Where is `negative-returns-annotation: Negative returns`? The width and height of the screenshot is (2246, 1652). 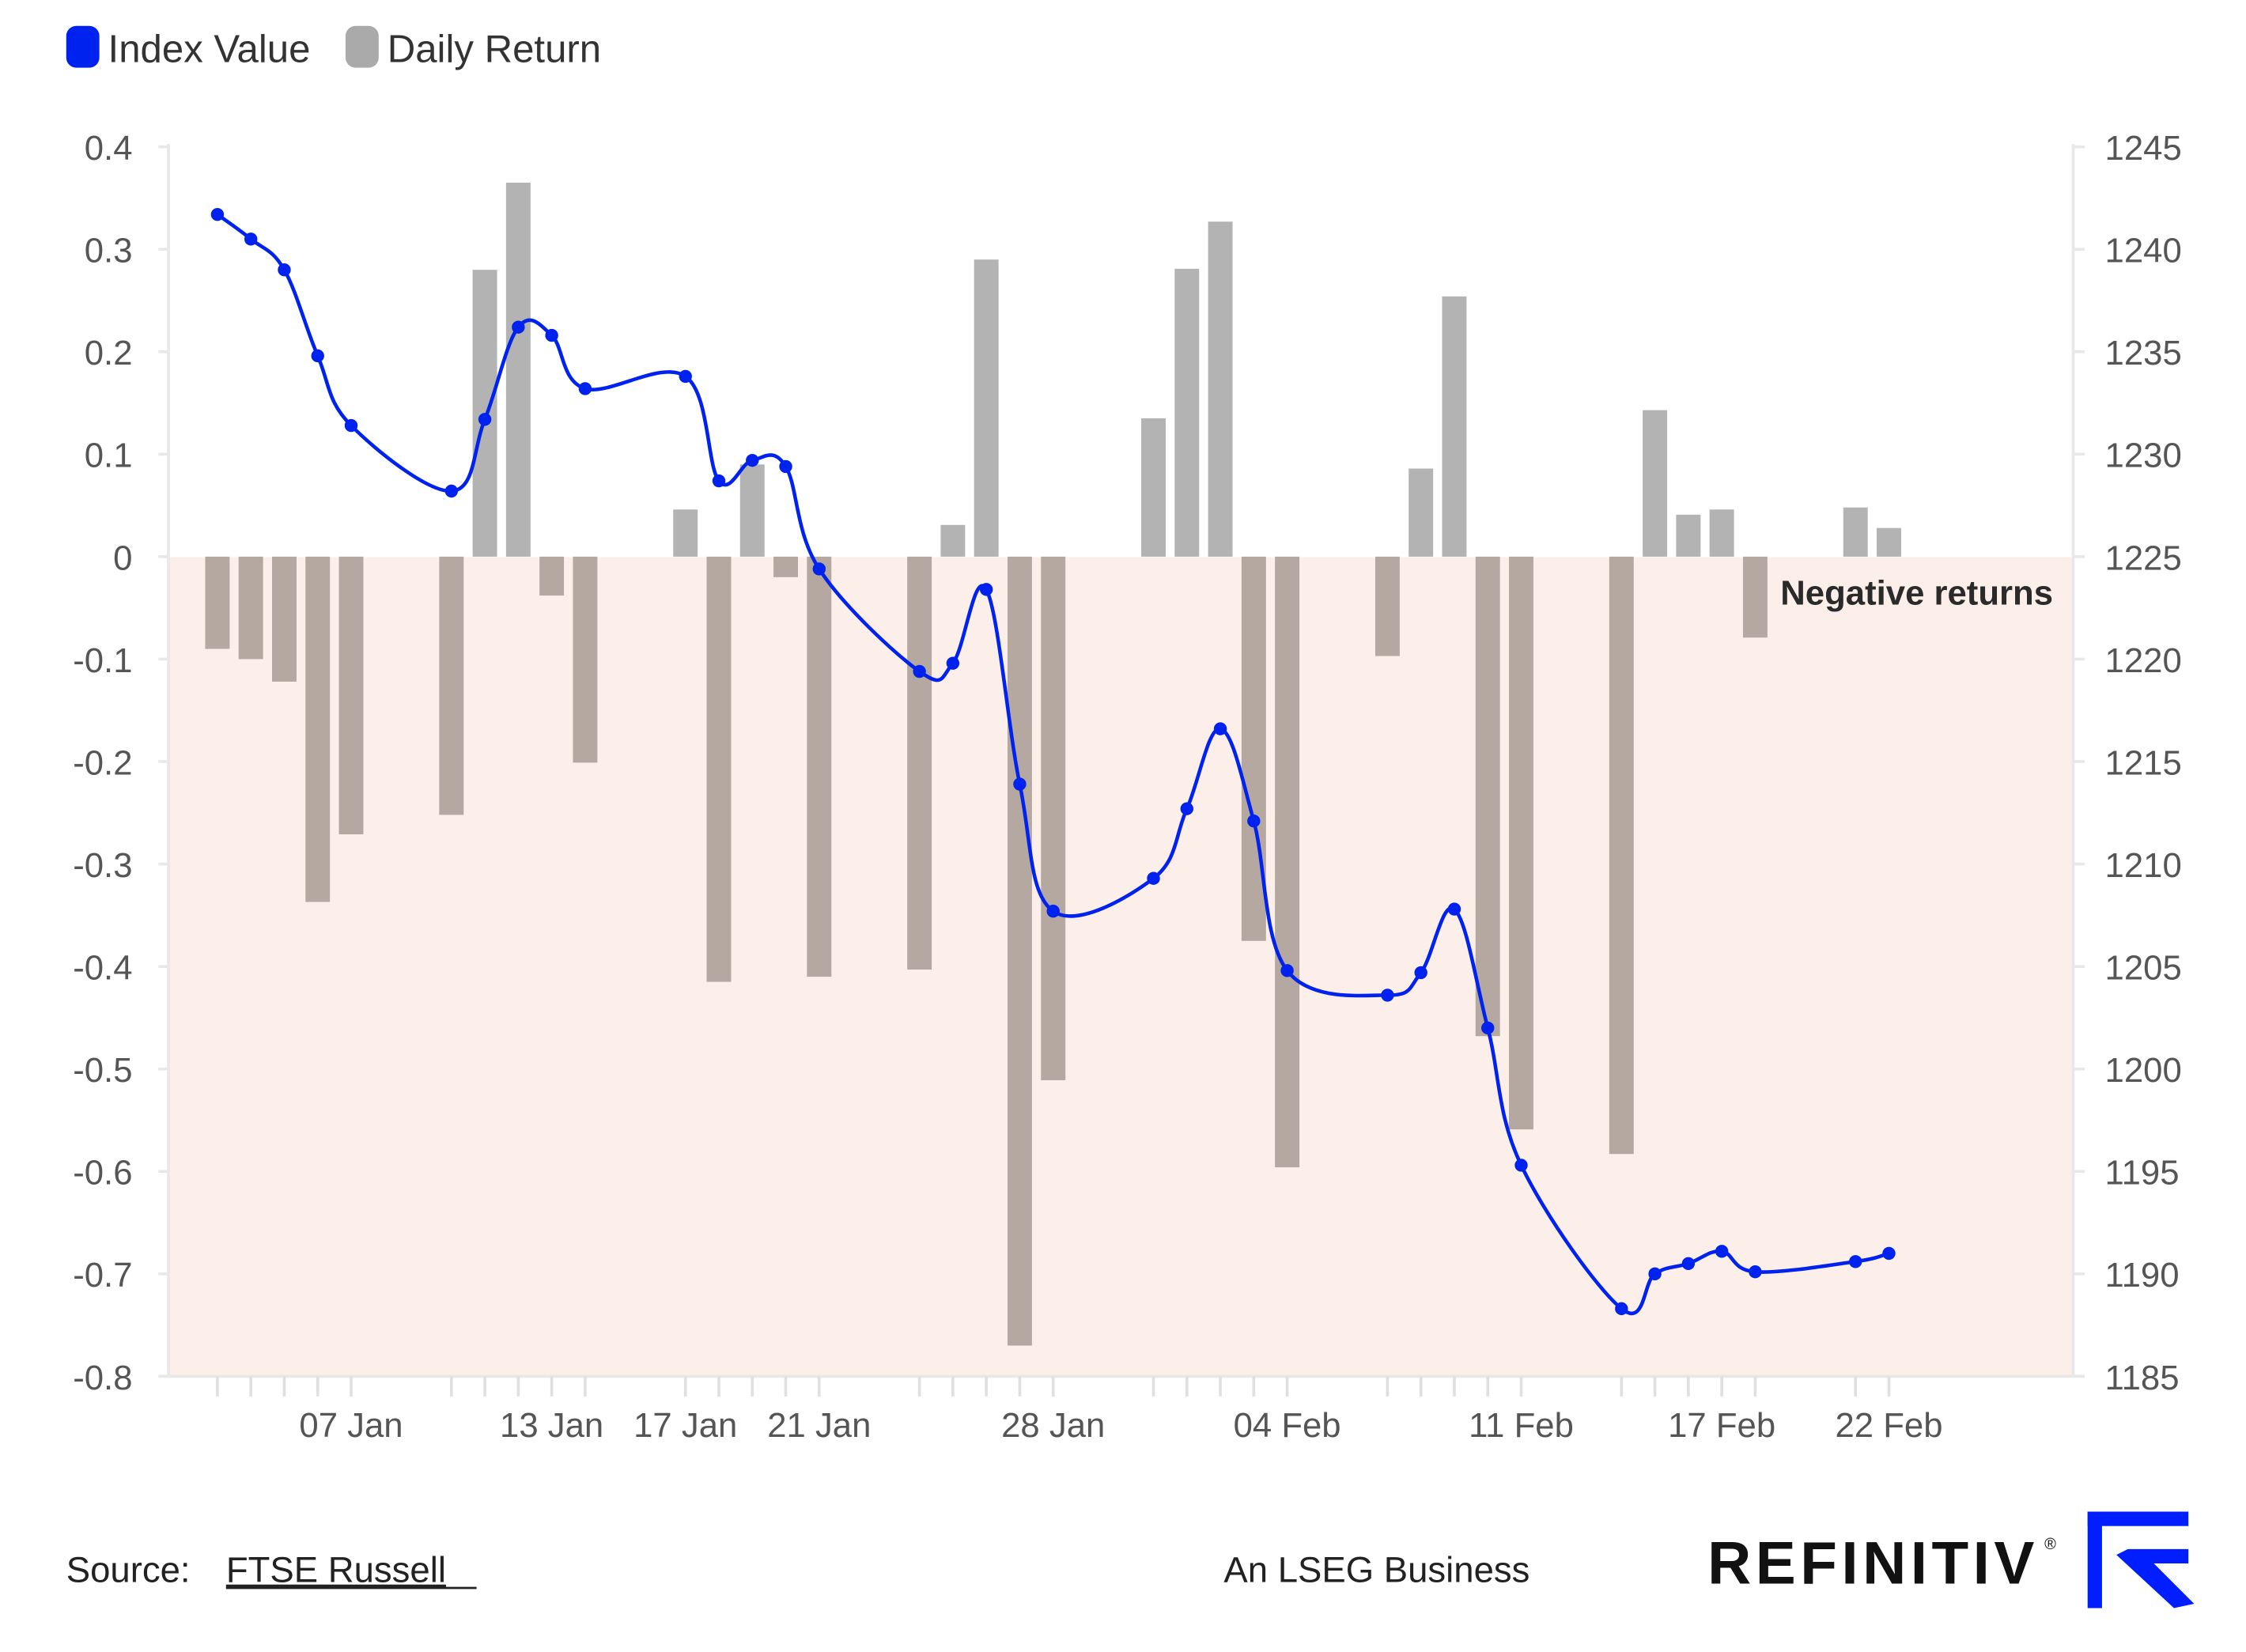
negative-returns-annotation: Negative returns is located at coordinates (1916, 593).